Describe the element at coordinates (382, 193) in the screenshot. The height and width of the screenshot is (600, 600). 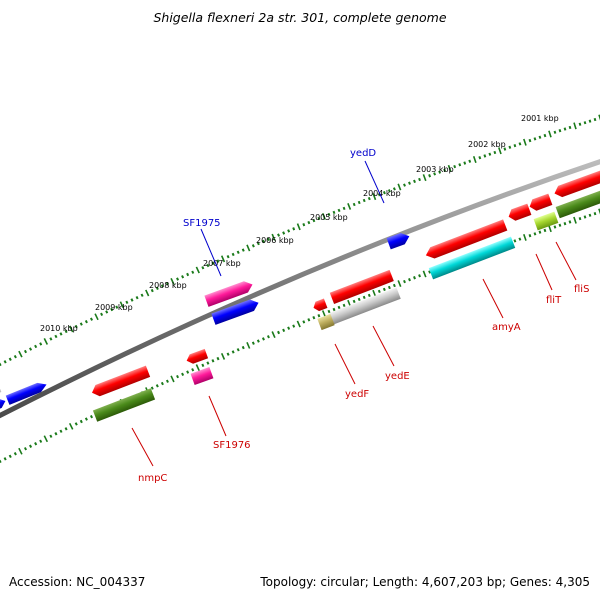
I see `kbp-label-2004: 2004 kbp` at that location.